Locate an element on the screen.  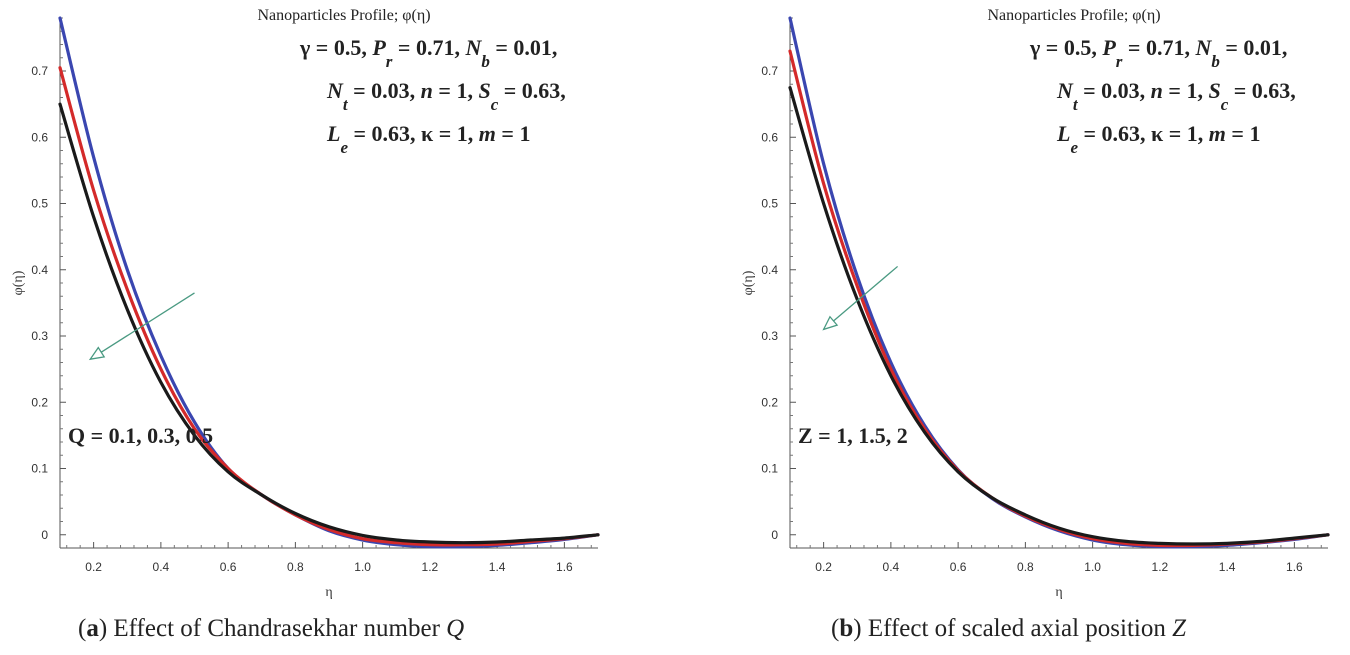
caption-symbol: Z is located at coordinates (1179, 628).